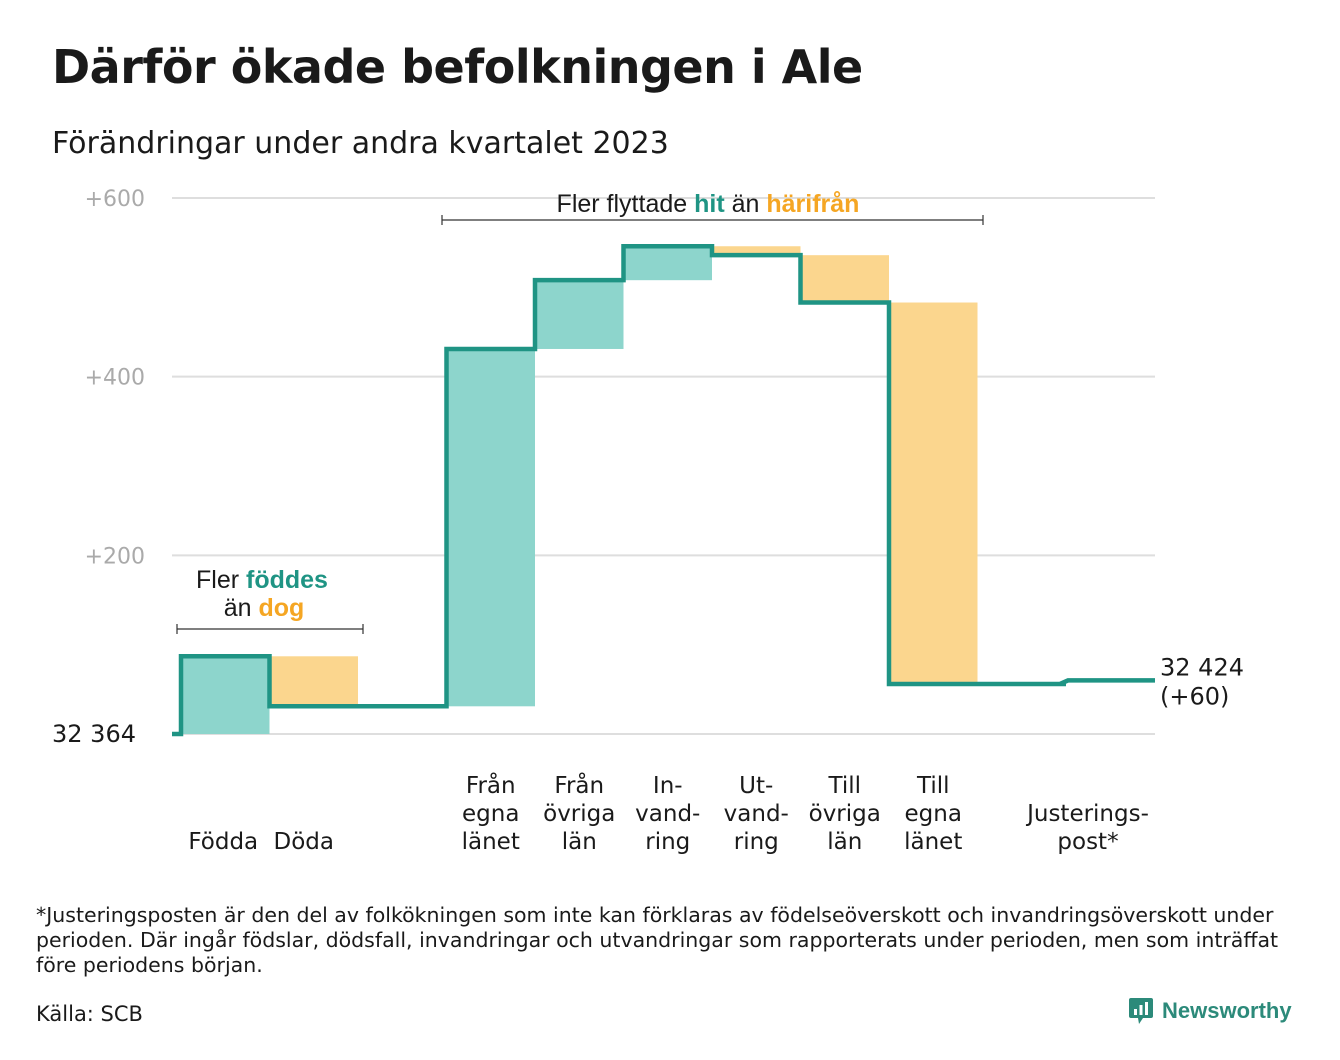 Image resolution: width=1340 pixels, height=1060 pixels. Describe the element at coordinates (668, 786) in the screenshot. I see `category-label-line: In-` at that location.